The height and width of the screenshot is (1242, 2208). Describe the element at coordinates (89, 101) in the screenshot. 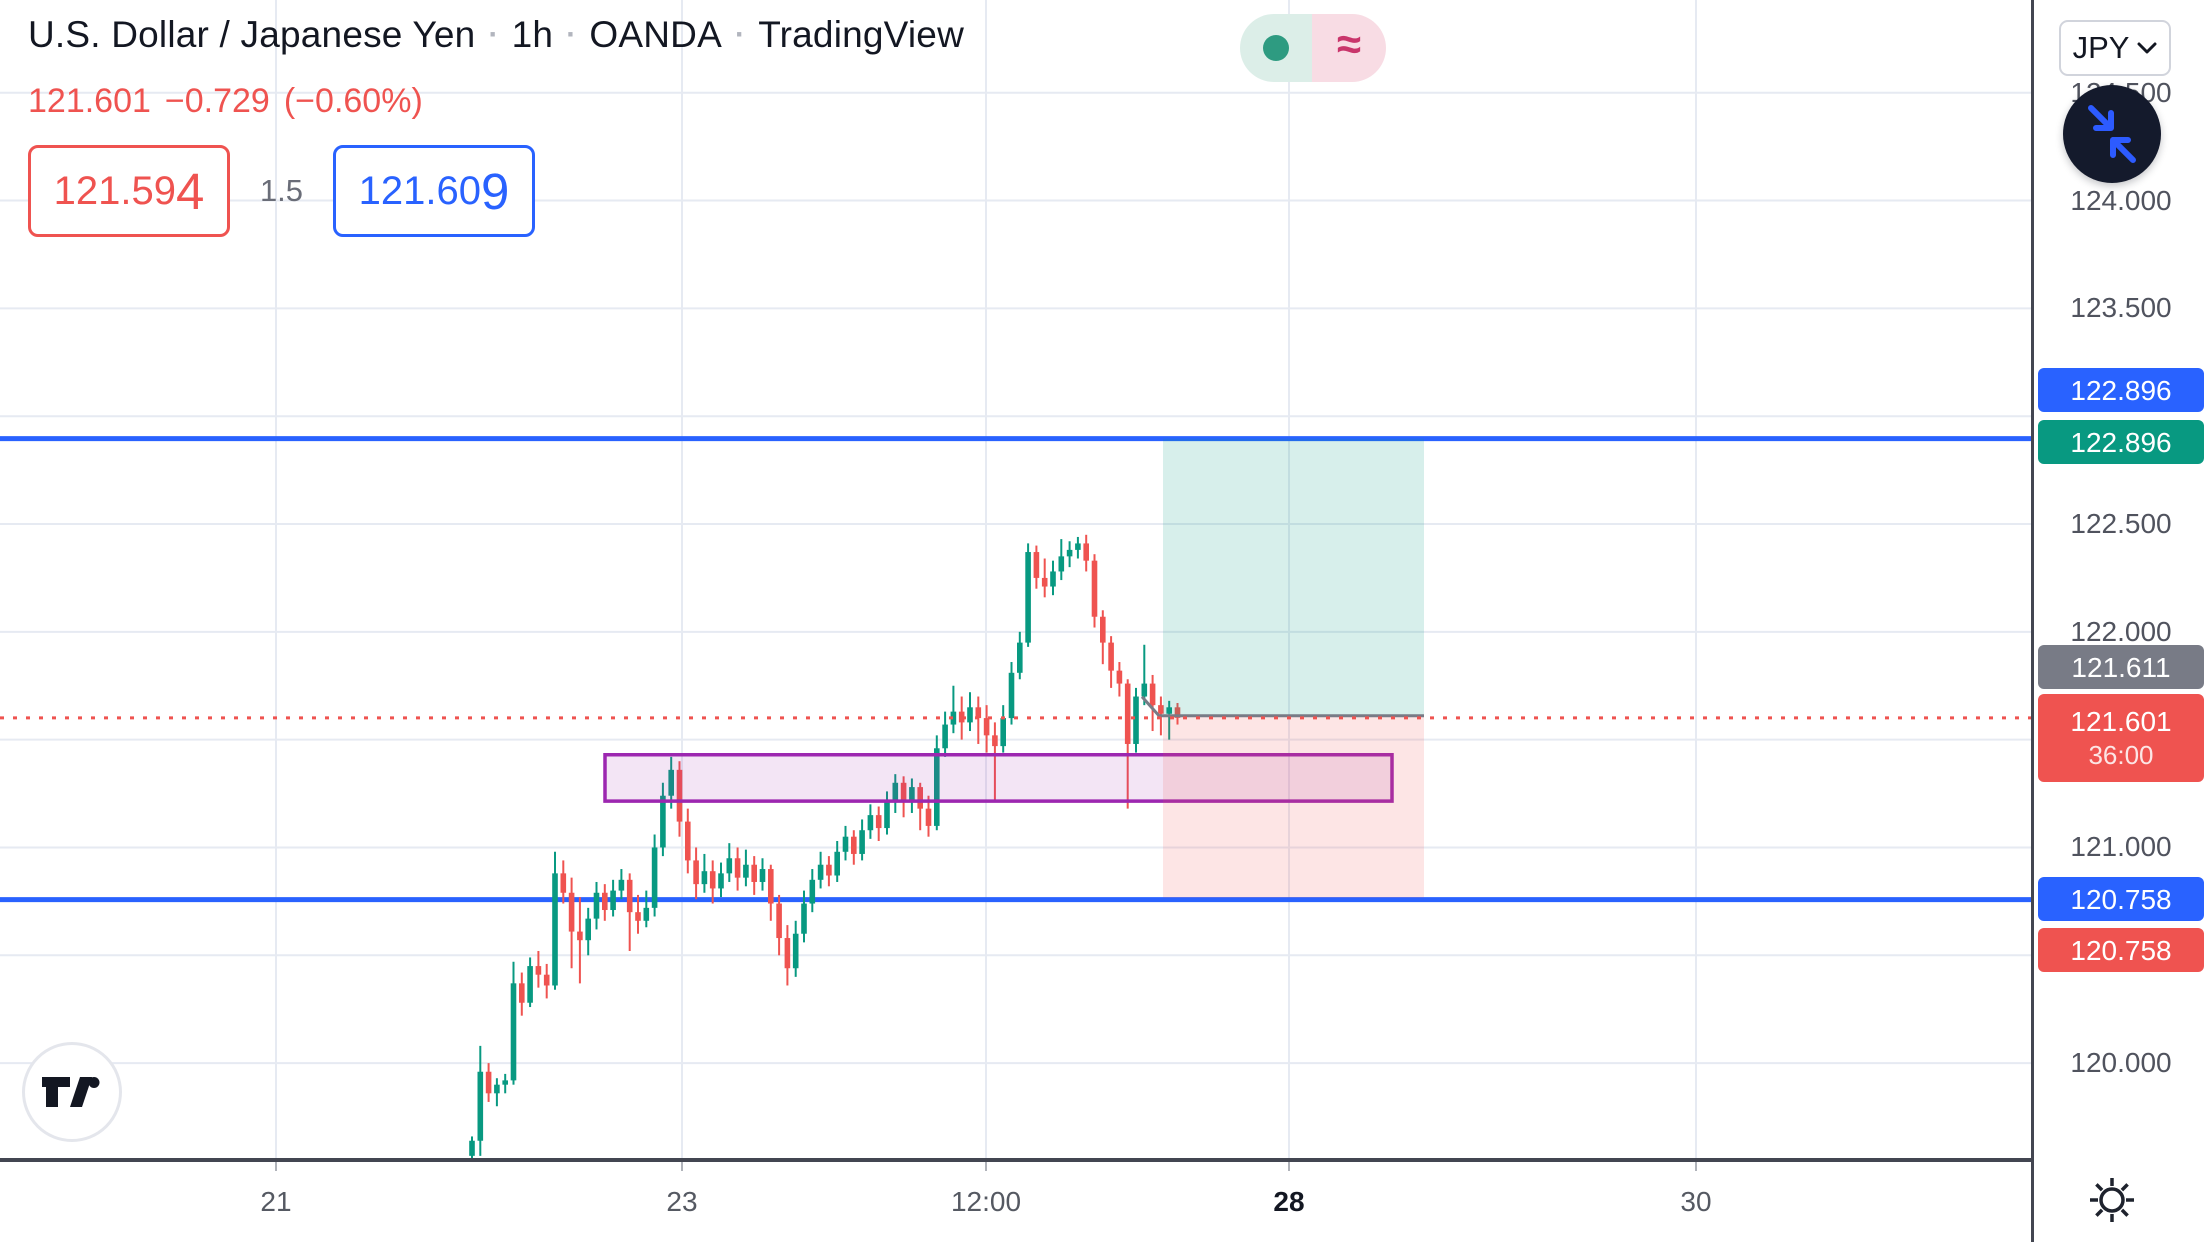

I see `last-price-value: 121.601` at that location.